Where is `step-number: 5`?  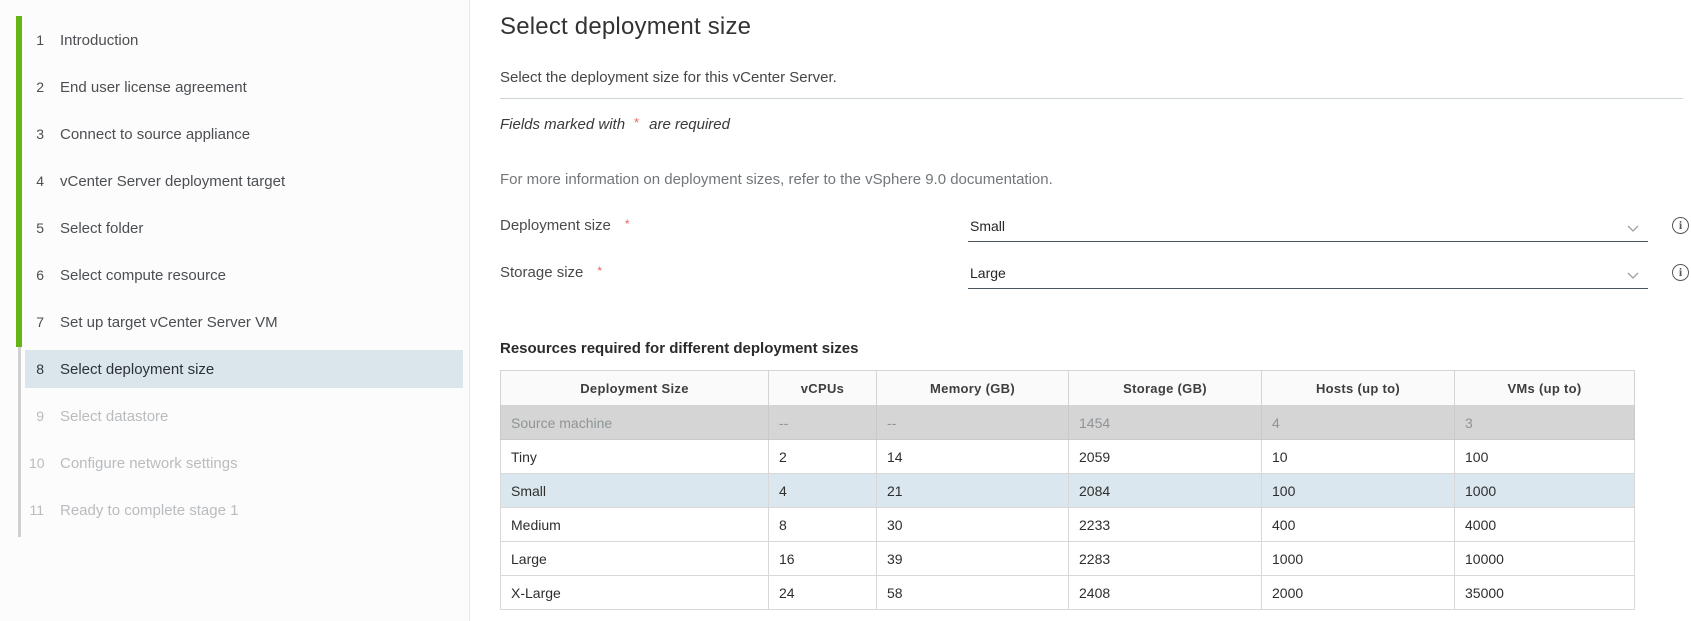
step-number: 5 is located at coordinates (40, 228).